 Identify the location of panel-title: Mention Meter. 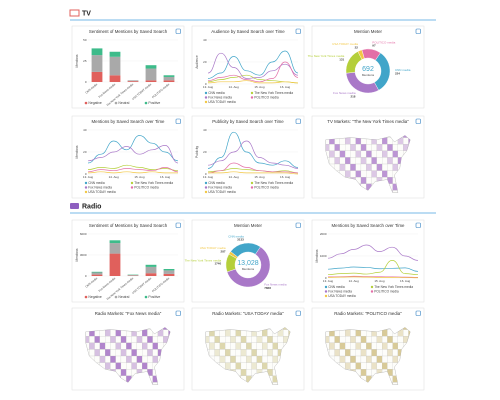
(248, 225).